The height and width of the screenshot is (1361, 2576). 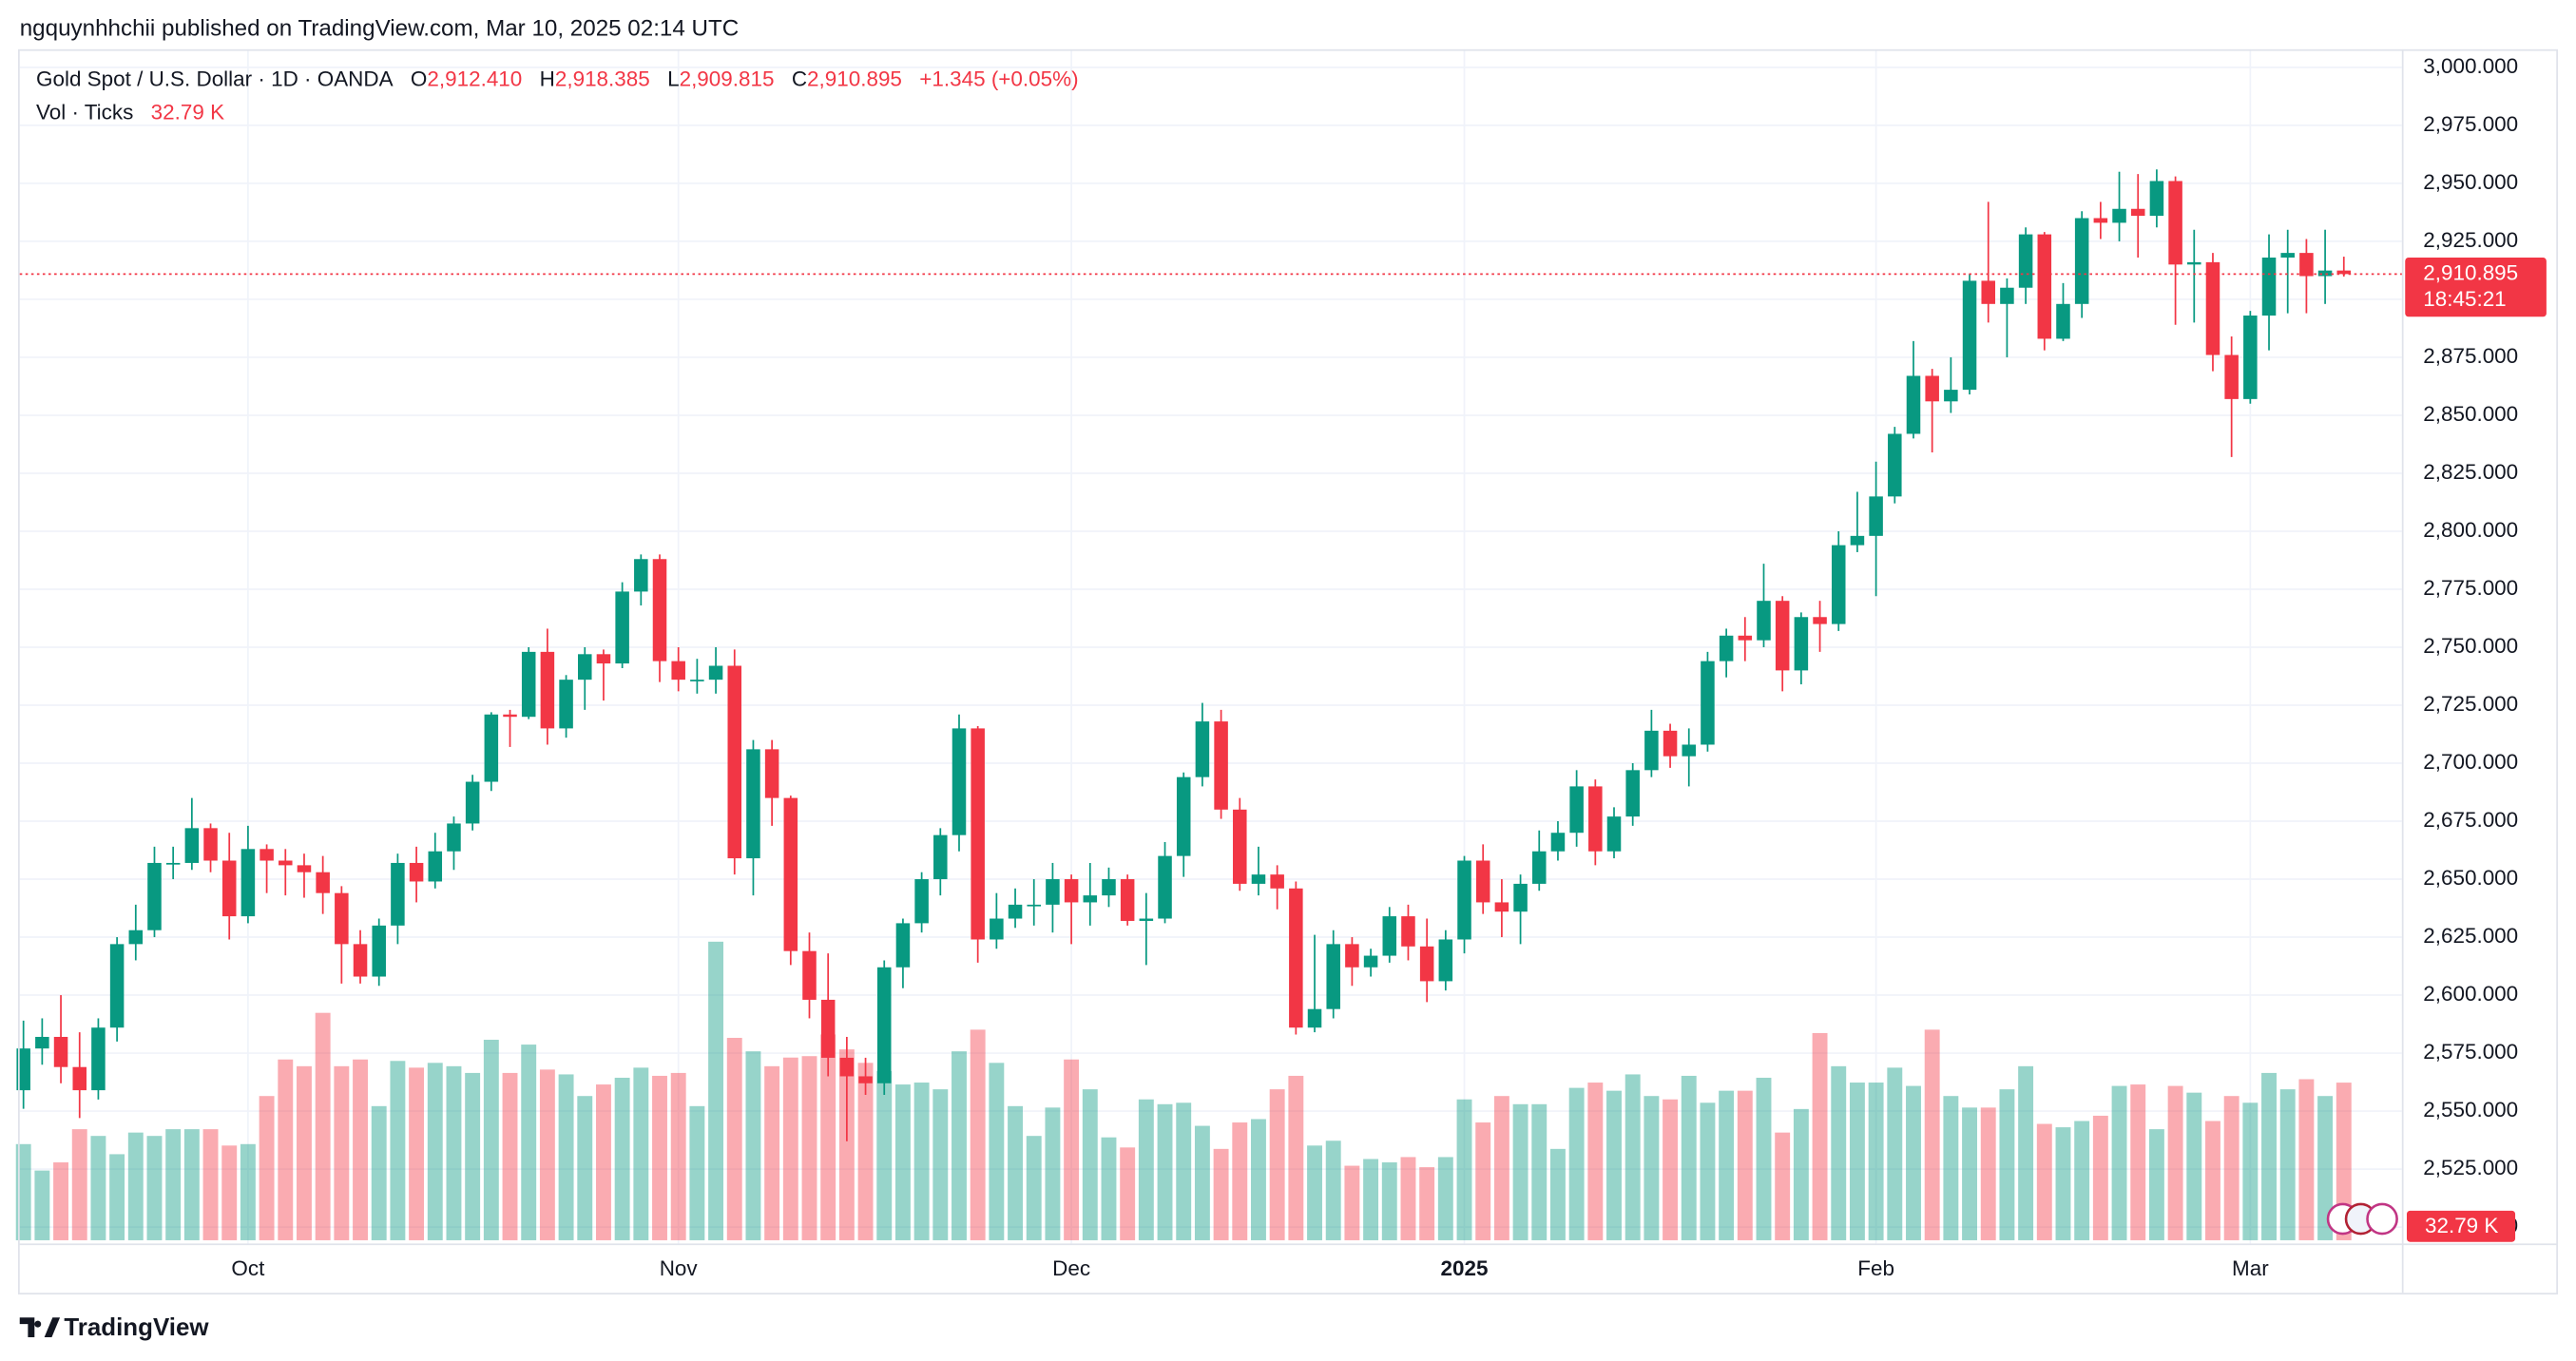 I want to click on x-tick-label: Mar, so click(x=2251, y=1268).